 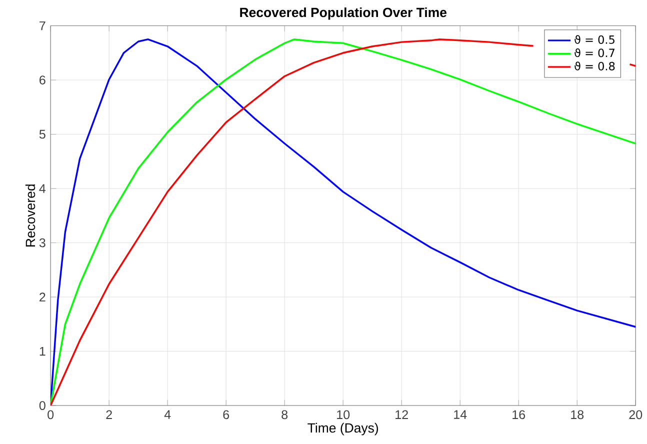 What do you see at coordinates (167, 414) in the screenshot?
I see `x-tick-label: 4` at bounding box center [167, 414].